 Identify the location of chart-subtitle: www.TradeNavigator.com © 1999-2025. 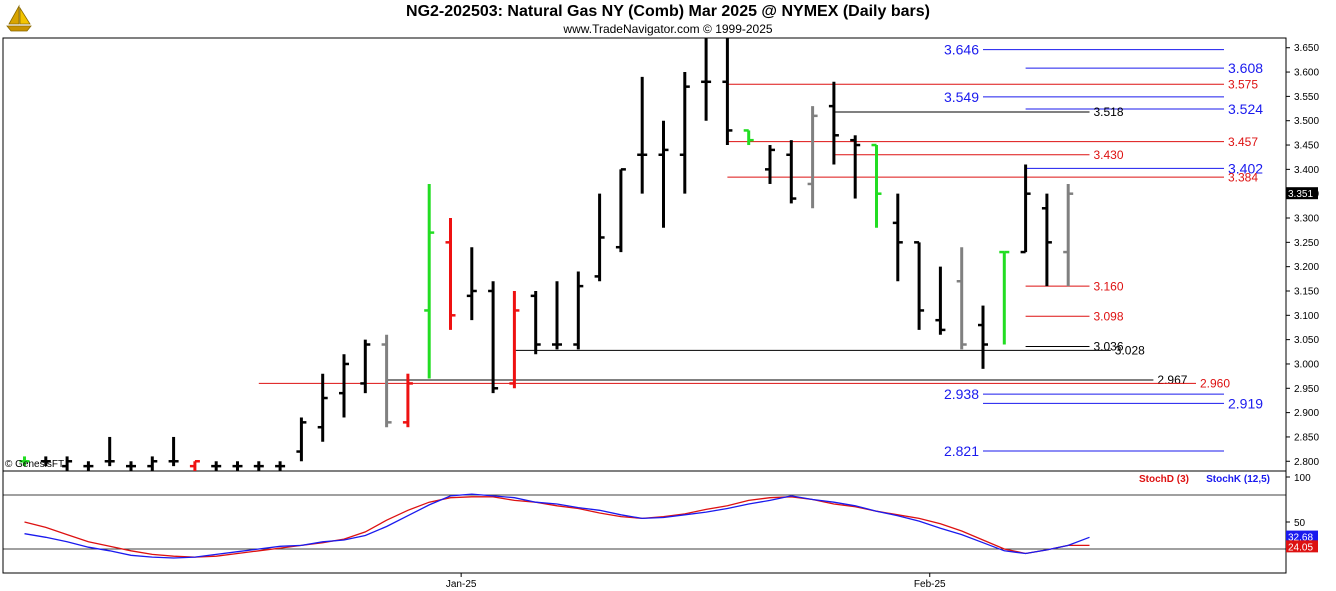
(668, 29).